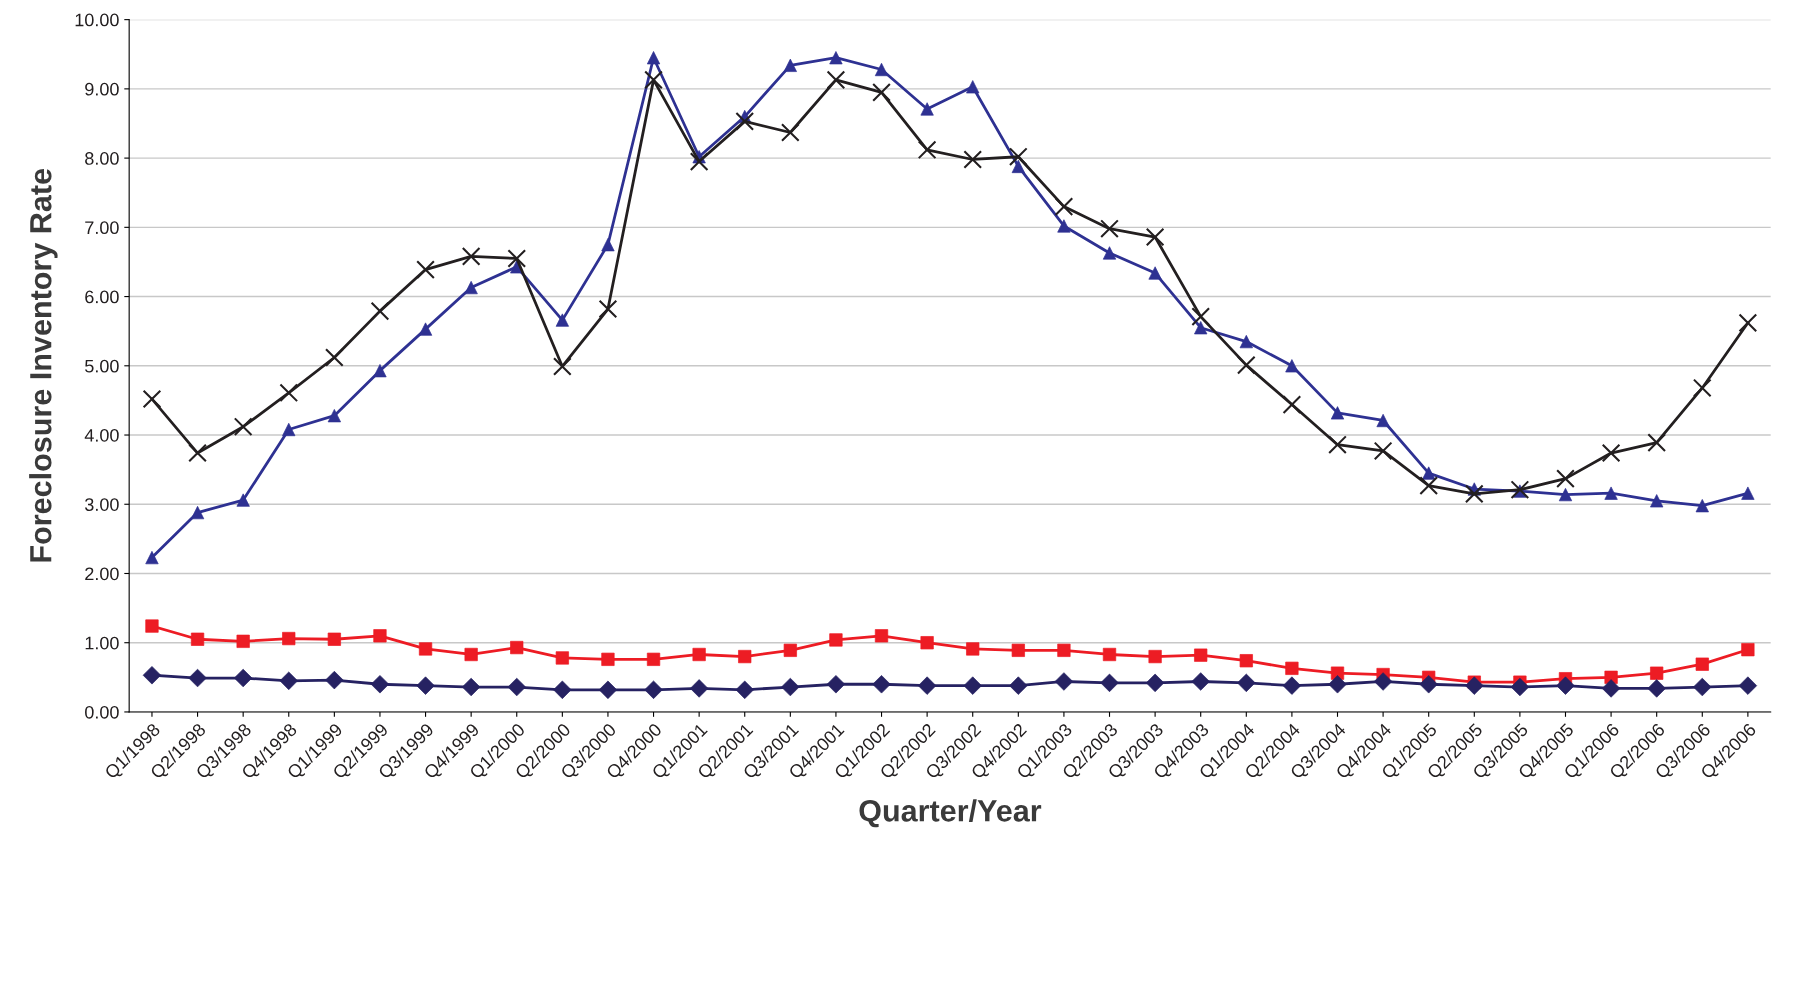 The image size is (1794, 982). I want to click on x-axis-title: Quarter/Year, so click(950, 813).